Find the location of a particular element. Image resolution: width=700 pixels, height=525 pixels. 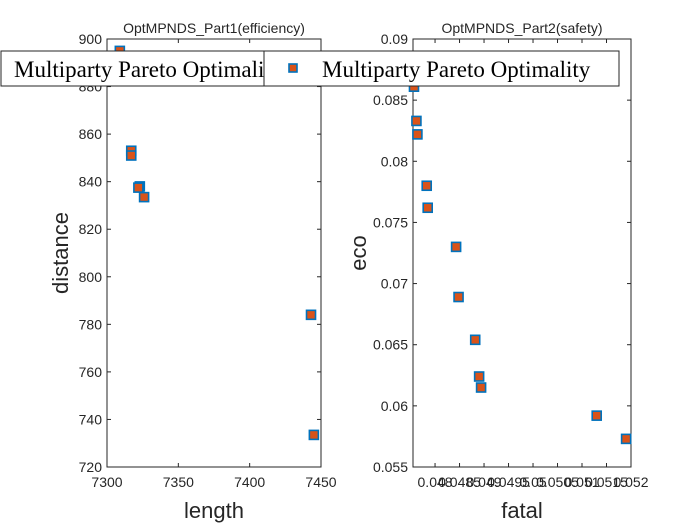

left-y-axis-label: distance is located at coordinates (60, 253).